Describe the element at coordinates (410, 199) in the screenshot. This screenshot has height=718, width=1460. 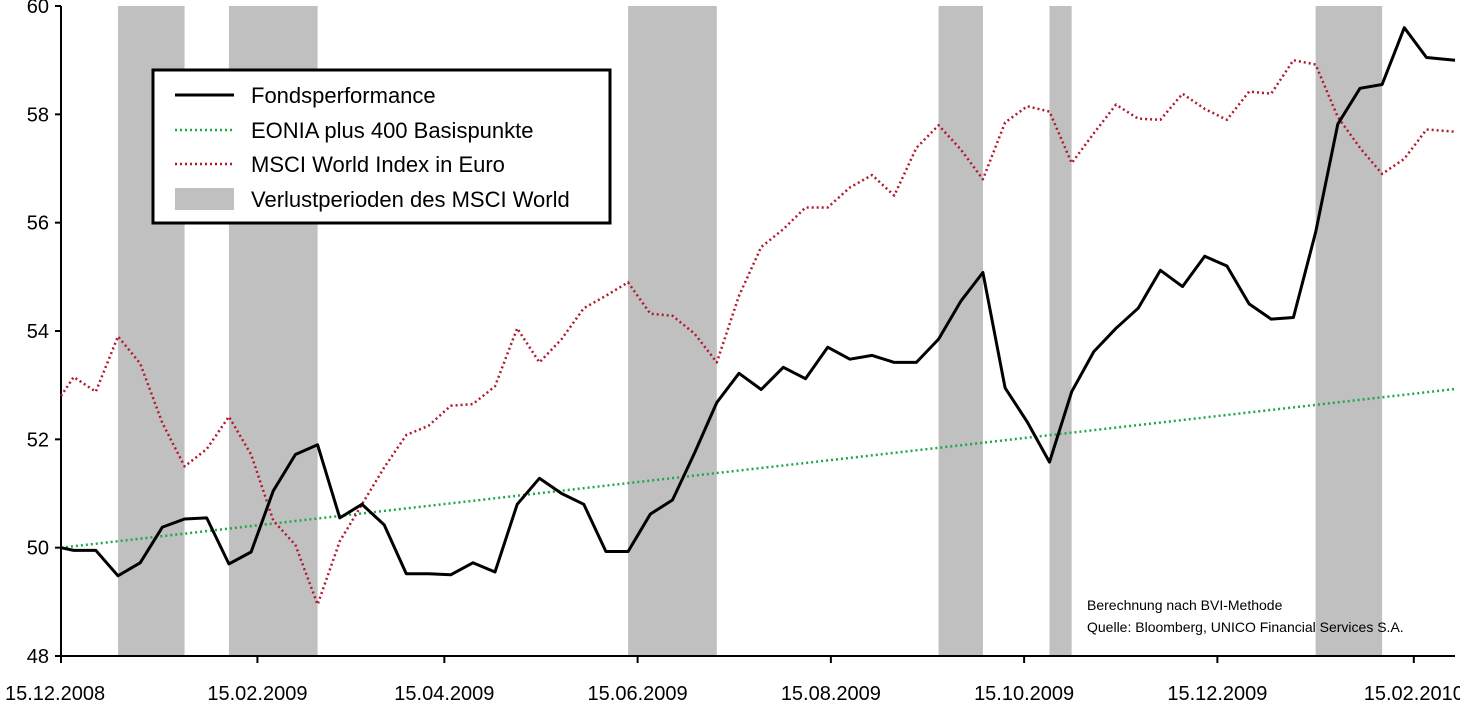
I see `legend-label: Verlustperioden des MSCI World` at that location.